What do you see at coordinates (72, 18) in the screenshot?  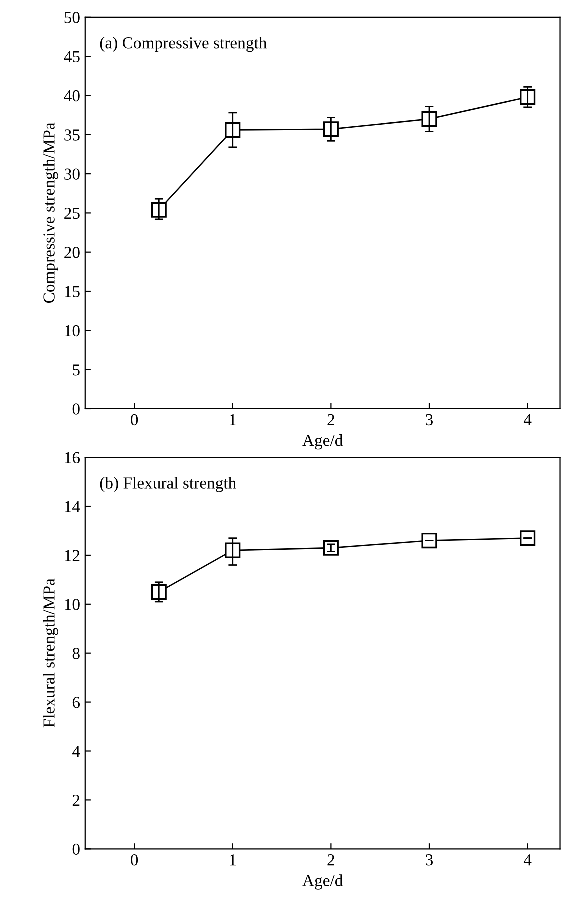 I see `y-tick-label: 50` at bounding box center [72, 18].